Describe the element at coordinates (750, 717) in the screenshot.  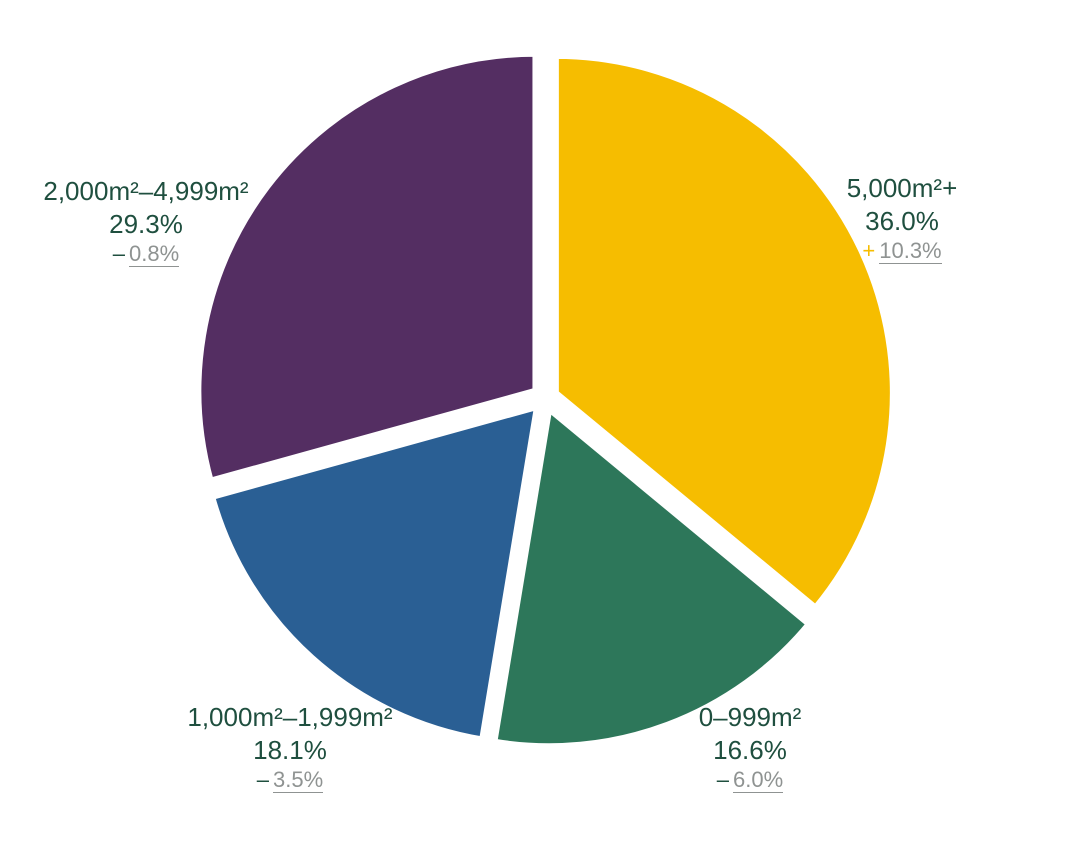
I see `slice-category: 0–999m²` at that location.